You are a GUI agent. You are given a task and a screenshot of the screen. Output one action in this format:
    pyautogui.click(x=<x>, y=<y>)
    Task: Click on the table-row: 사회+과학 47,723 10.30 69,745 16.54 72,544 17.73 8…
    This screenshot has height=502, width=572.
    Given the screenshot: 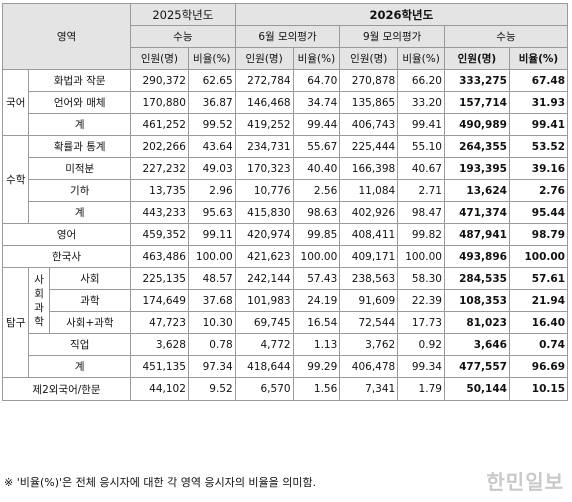 What is the action you would take?
    pyautogui.click(x=286, y=322)
    